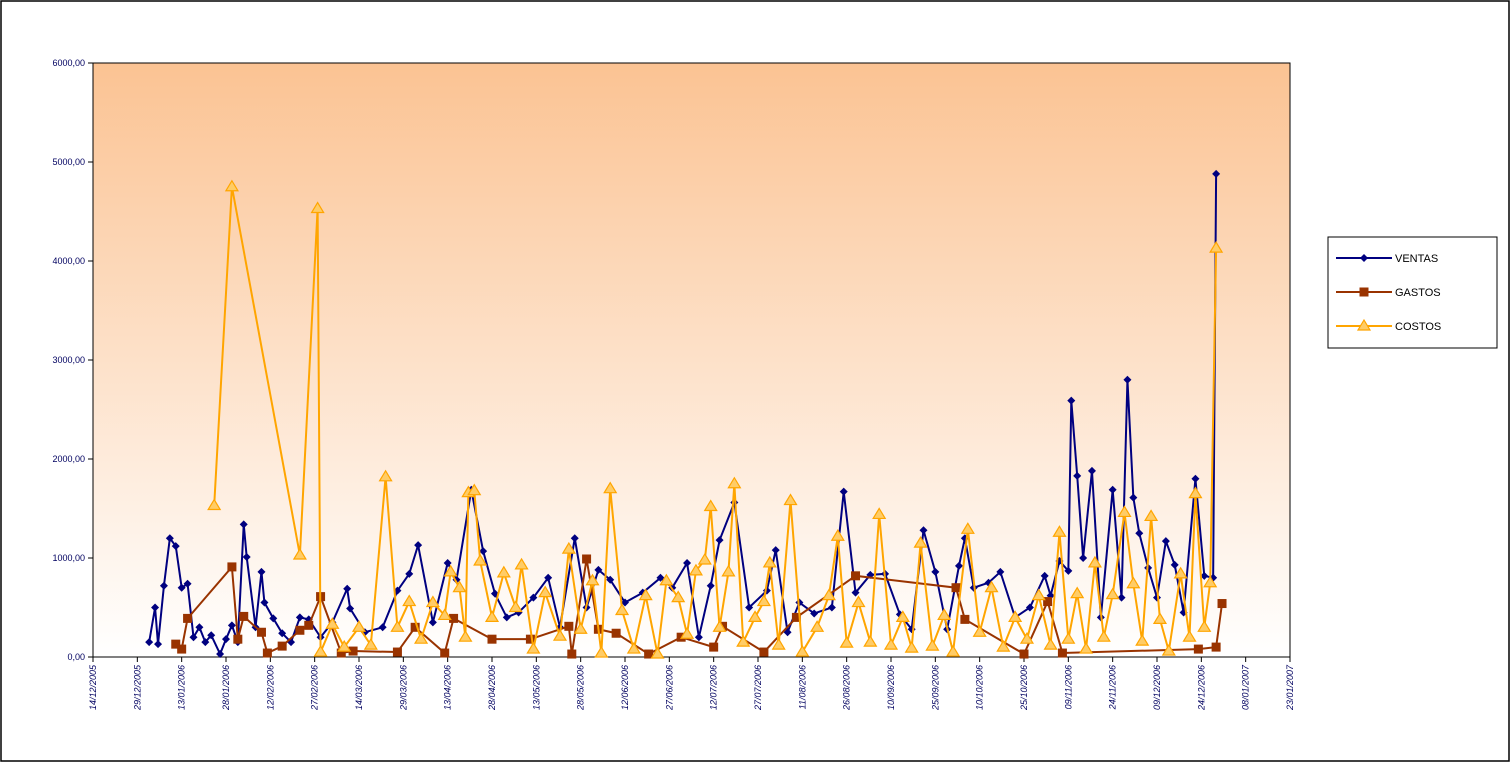  What do you see at coordinates (714, 687) in the screenshot?
I see `x-tick-label: 12/07/2006` at bounding box center [714, 687].